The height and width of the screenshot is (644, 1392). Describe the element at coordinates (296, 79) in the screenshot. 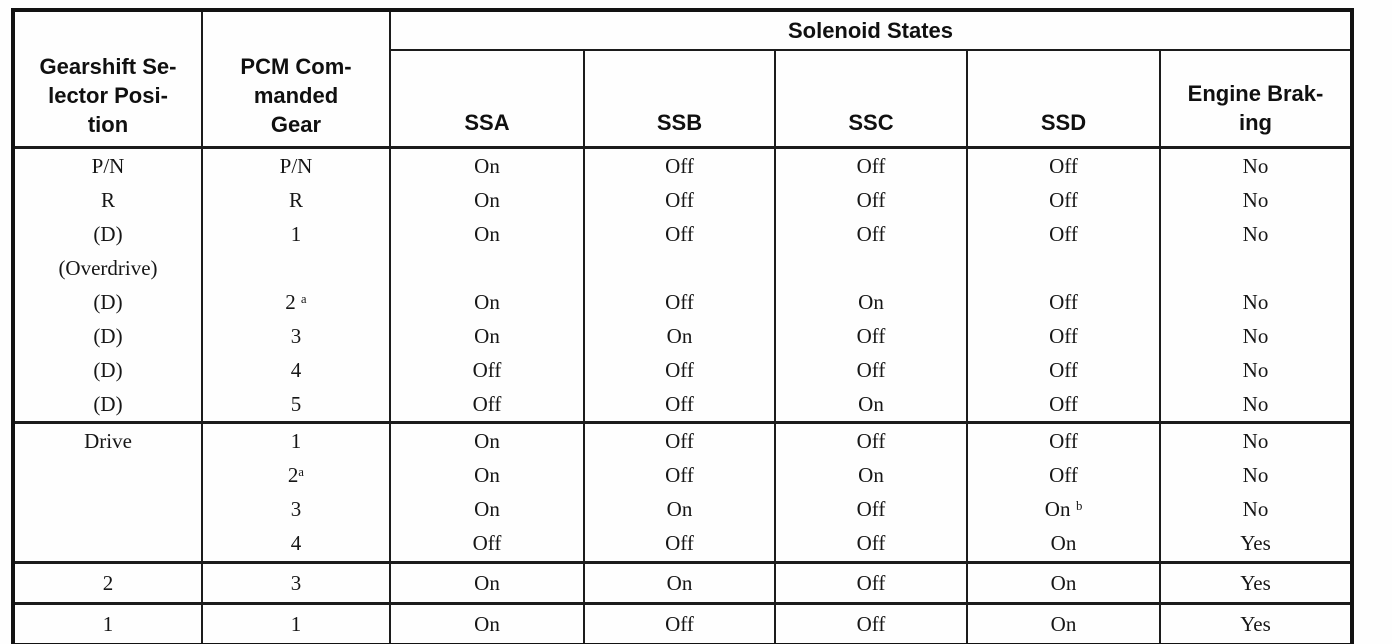

I see `header-pcm-commanded-gear: PCM Com- manded Gear` at that location.